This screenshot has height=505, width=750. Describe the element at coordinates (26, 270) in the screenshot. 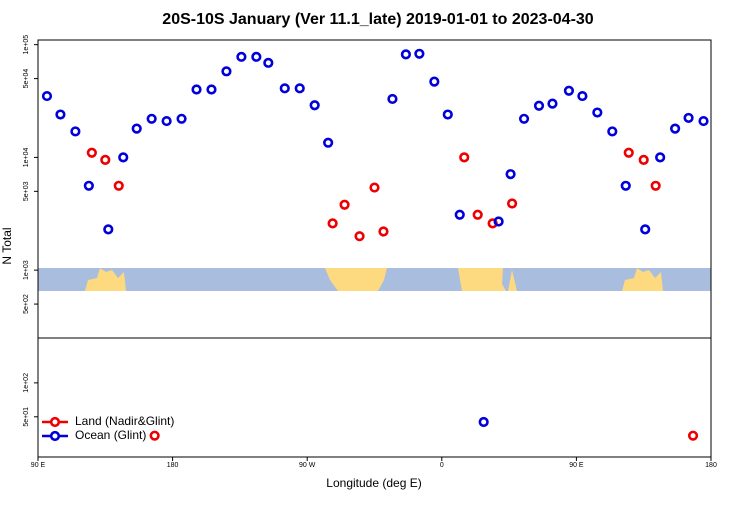

I see `y-tick-label: 1e+03` at that location.